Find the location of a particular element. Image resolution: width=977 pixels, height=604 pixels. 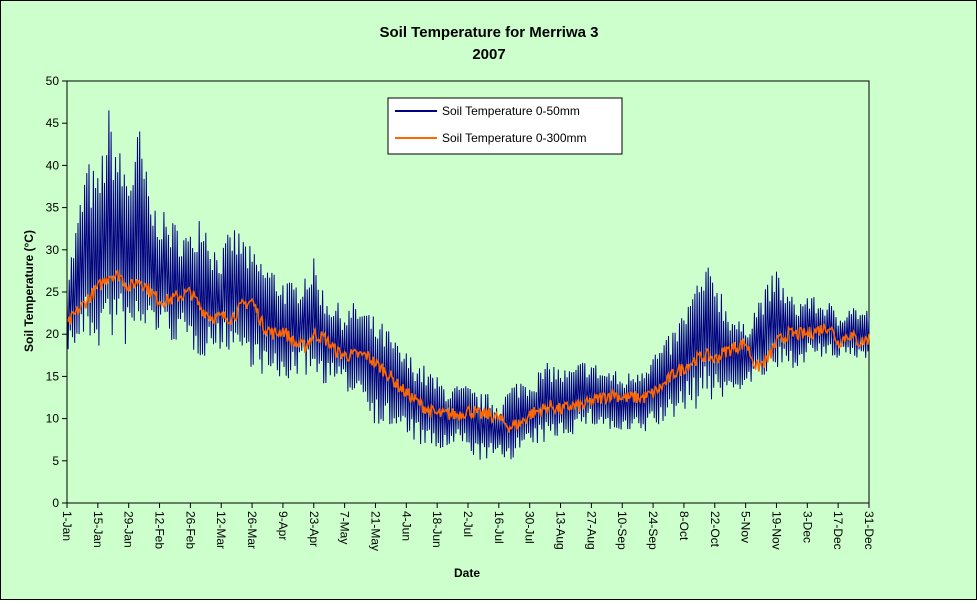

x-tick-label: 18-Jun is located at coordinates (437, 529).